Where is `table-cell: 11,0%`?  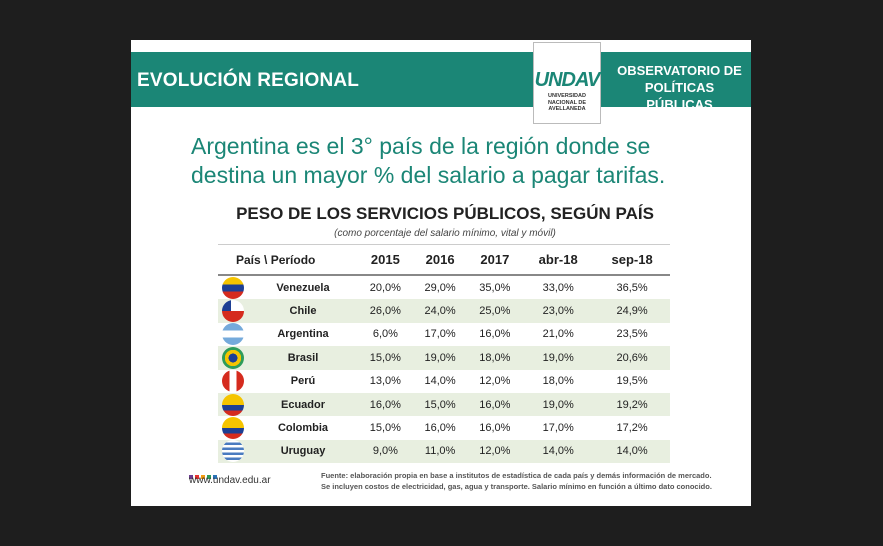 table-cell: 11,0% is located at coordinates (440, 451).